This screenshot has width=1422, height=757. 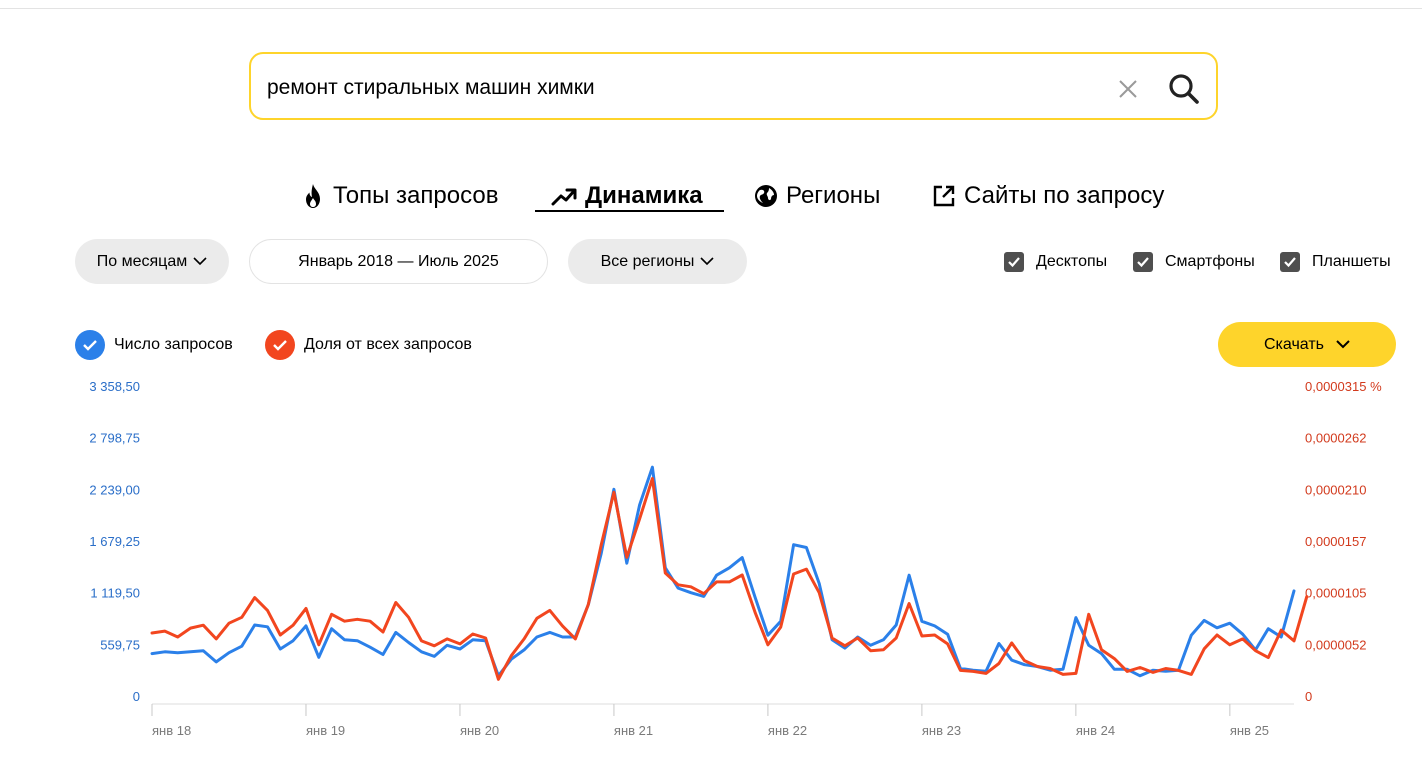 I want to click on tab-label: Динамика, so click(x=644, y=195).